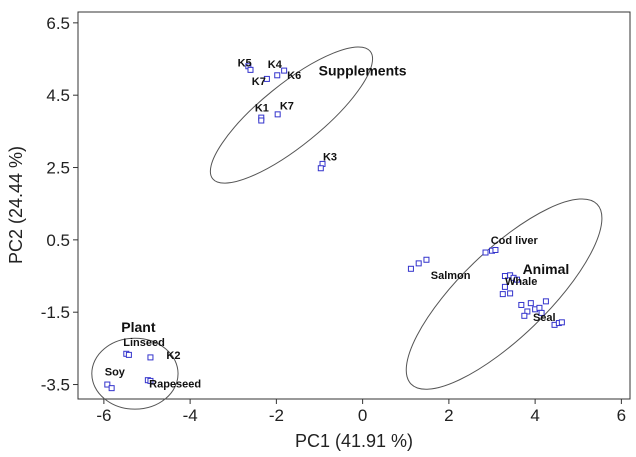  Describe the element at coordinates (245, 63) in the screenshot. I see `point-label: K5` at that location.